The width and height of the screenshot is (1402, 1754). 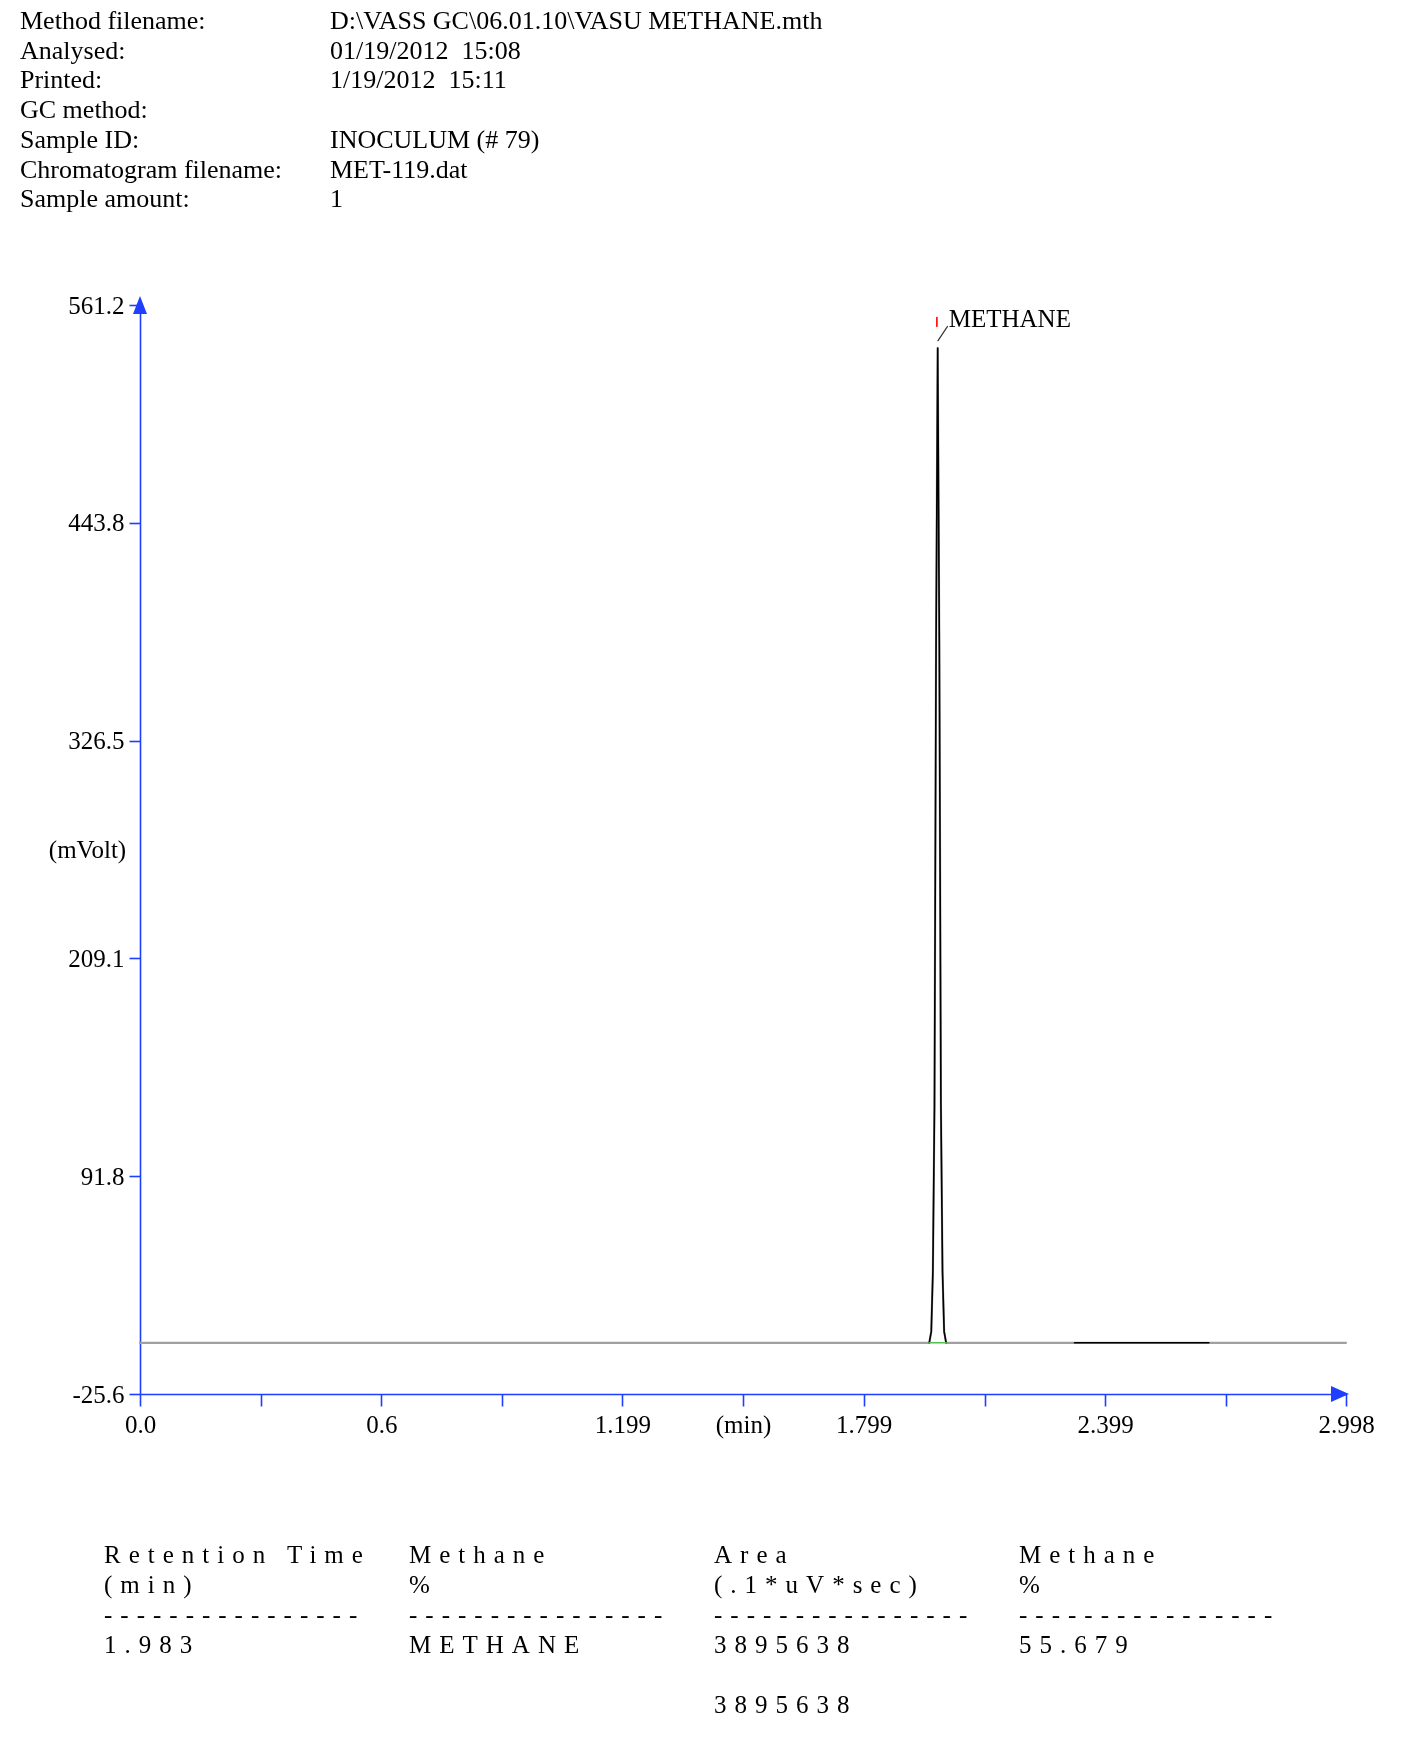 I want to click on y-tick-label: 209.1, so click(x=96, y=958).